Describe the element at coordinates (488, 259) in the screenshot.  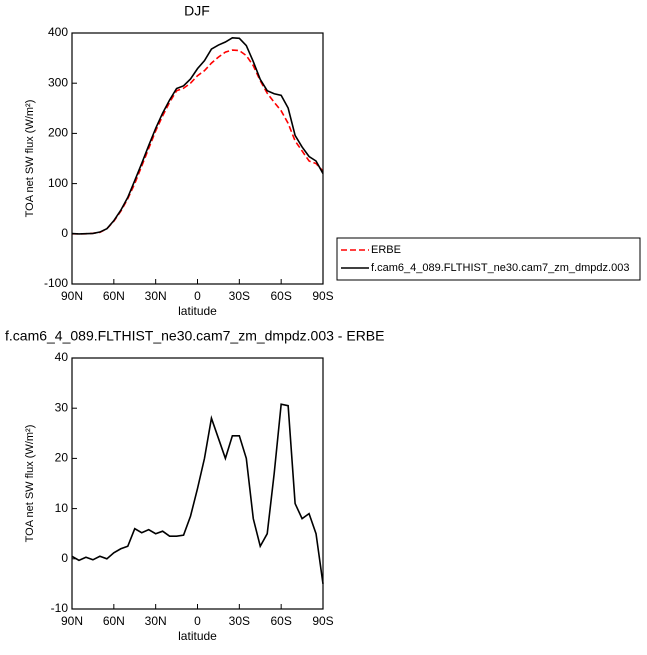
I see `legend-box` at that location.